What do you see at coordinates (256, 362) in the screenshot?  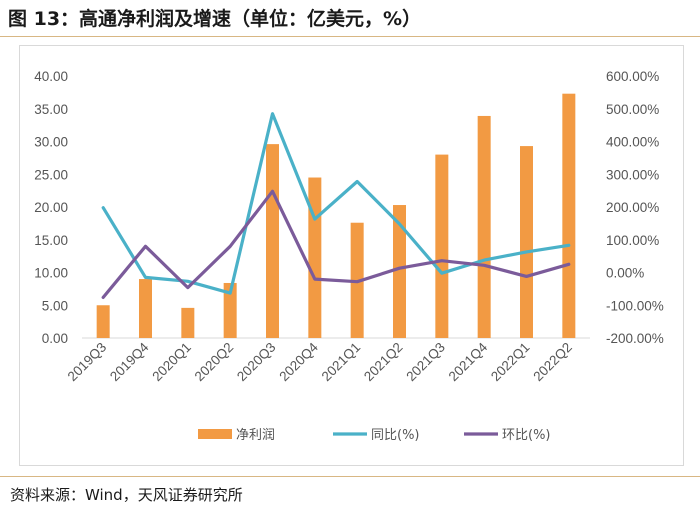 I see `x-tick-label: 2020Q3` at bounding box center [256, 362].